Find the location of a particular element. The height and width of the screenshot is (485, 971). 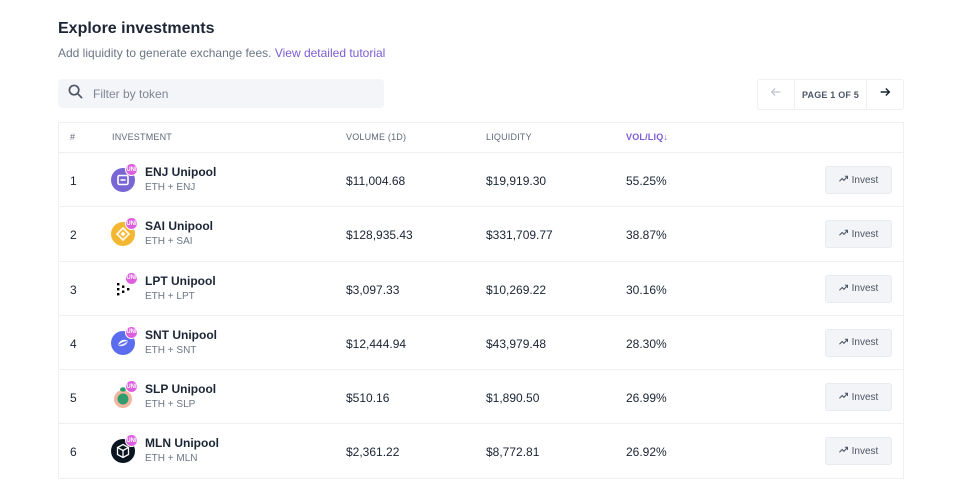

pool-name: ENJ Unipool is located at coordinates (181, 172).